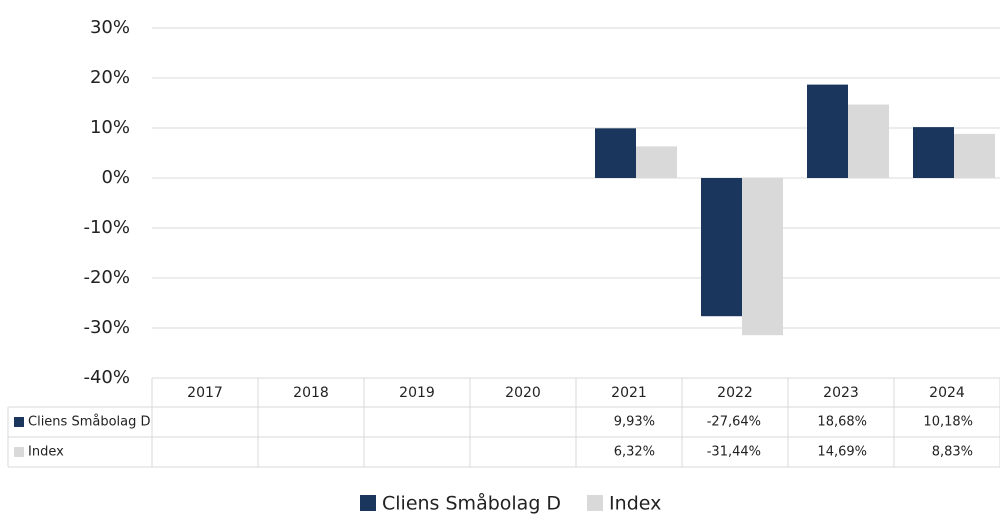 This screenshot has height=514, width=1000. Describe the element at coordinates (635, 503) in the screenshot. I see `legend-label: Index` at that location.